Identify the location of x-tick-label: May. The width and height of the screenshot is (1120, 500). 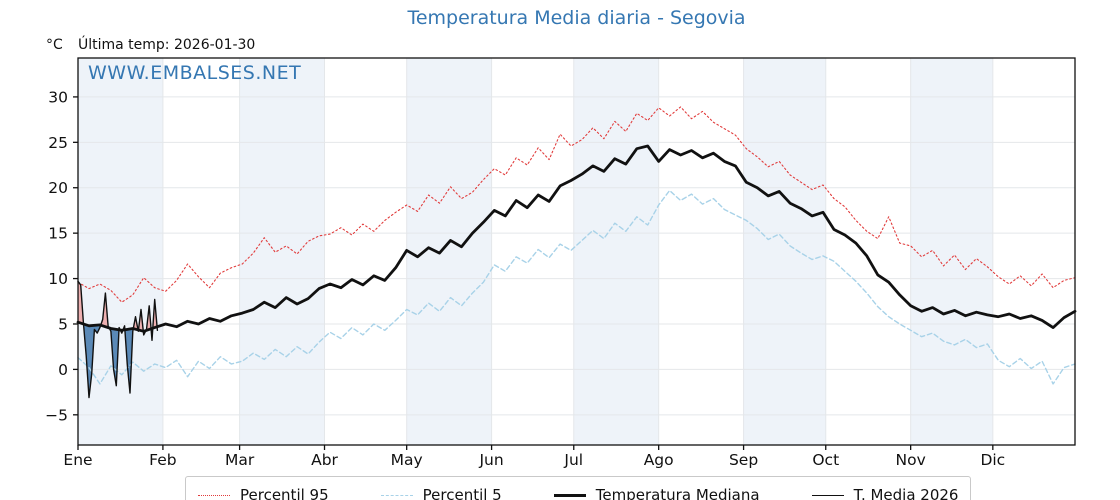
(407, 460).